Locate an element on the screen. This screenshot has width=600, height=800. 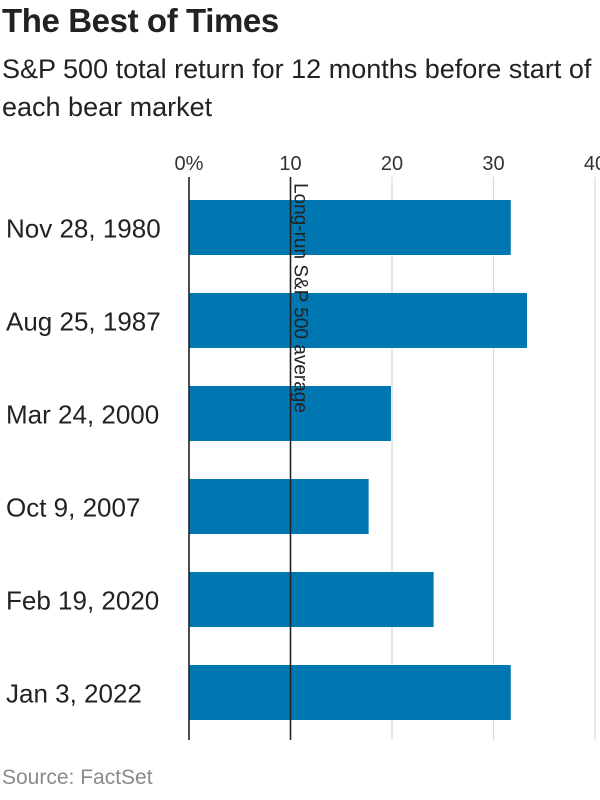
x-tick-label: 40 is located at coordinates (592, 164).